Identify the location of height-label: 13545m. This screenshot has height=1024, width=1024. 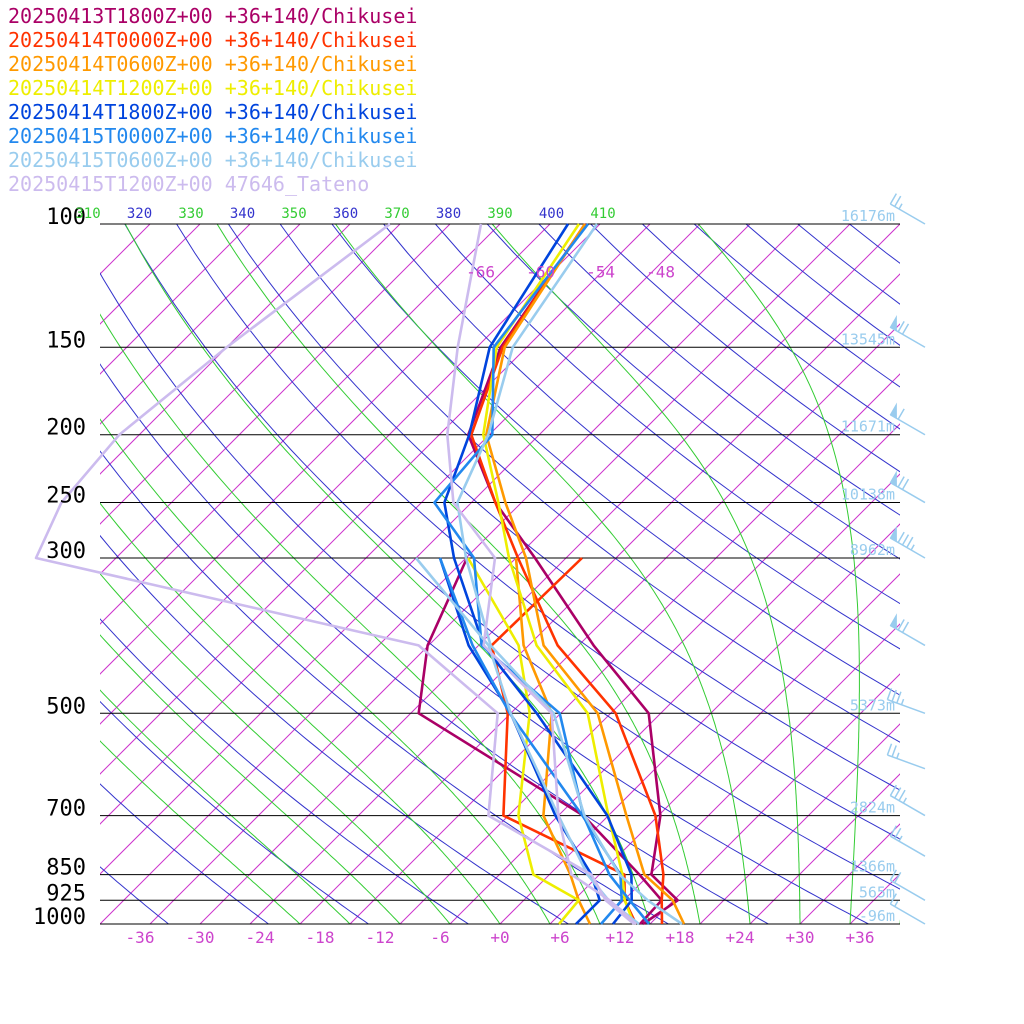
(868, 339).